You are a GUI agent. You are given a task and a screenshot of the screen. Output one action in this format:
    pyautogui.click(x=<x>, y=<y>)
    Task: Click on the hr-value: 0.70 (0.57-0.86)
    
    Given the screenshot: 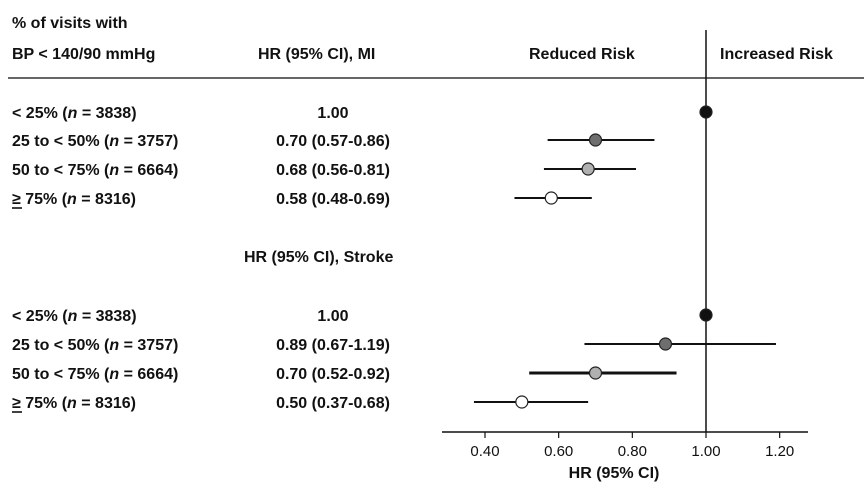 What is the action you would take?
    pyautogui.click(x=333, y=141)
    